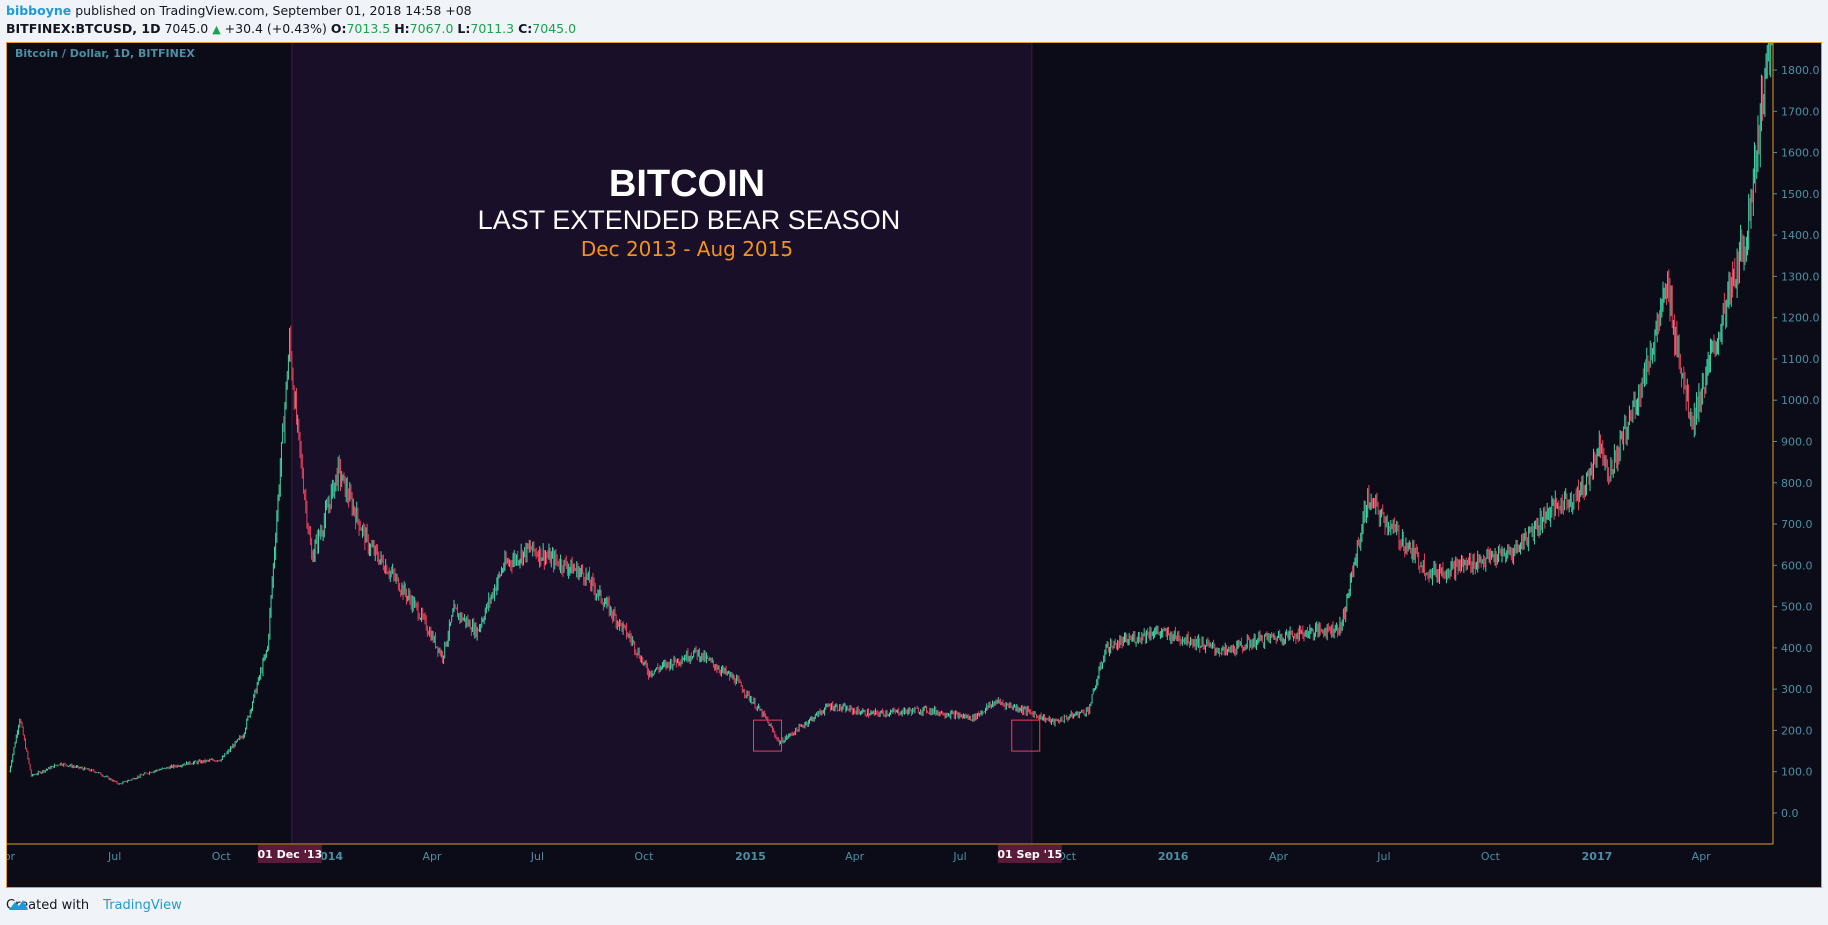 This screenshot has width=1828, height=925. Describe the element at coordinates (338, 28) in the screenshot. I see `open-label: O:` at that location.